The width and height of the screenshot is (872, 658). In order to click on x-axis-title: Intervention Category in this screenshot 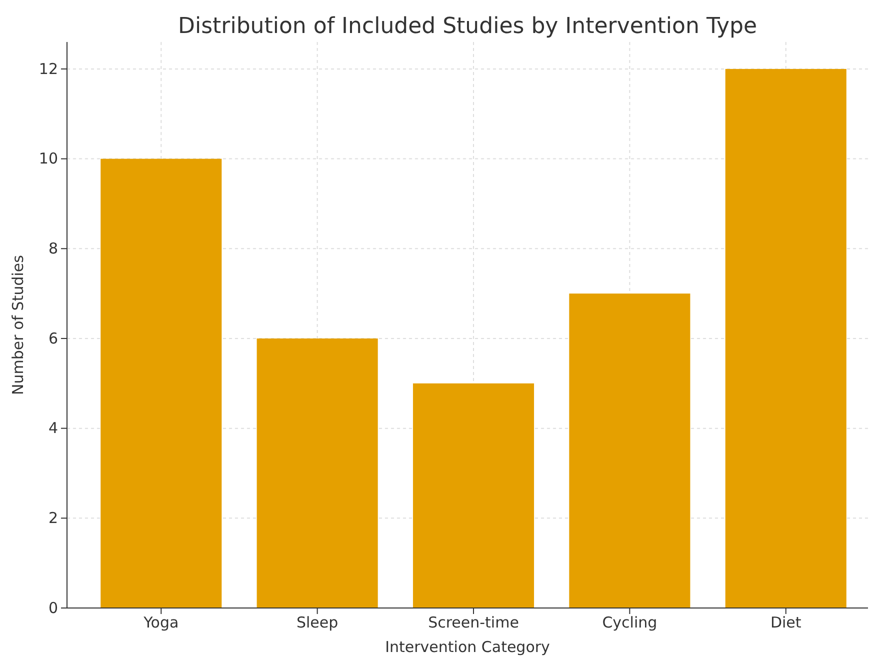, I will do `click(467, 647)`.